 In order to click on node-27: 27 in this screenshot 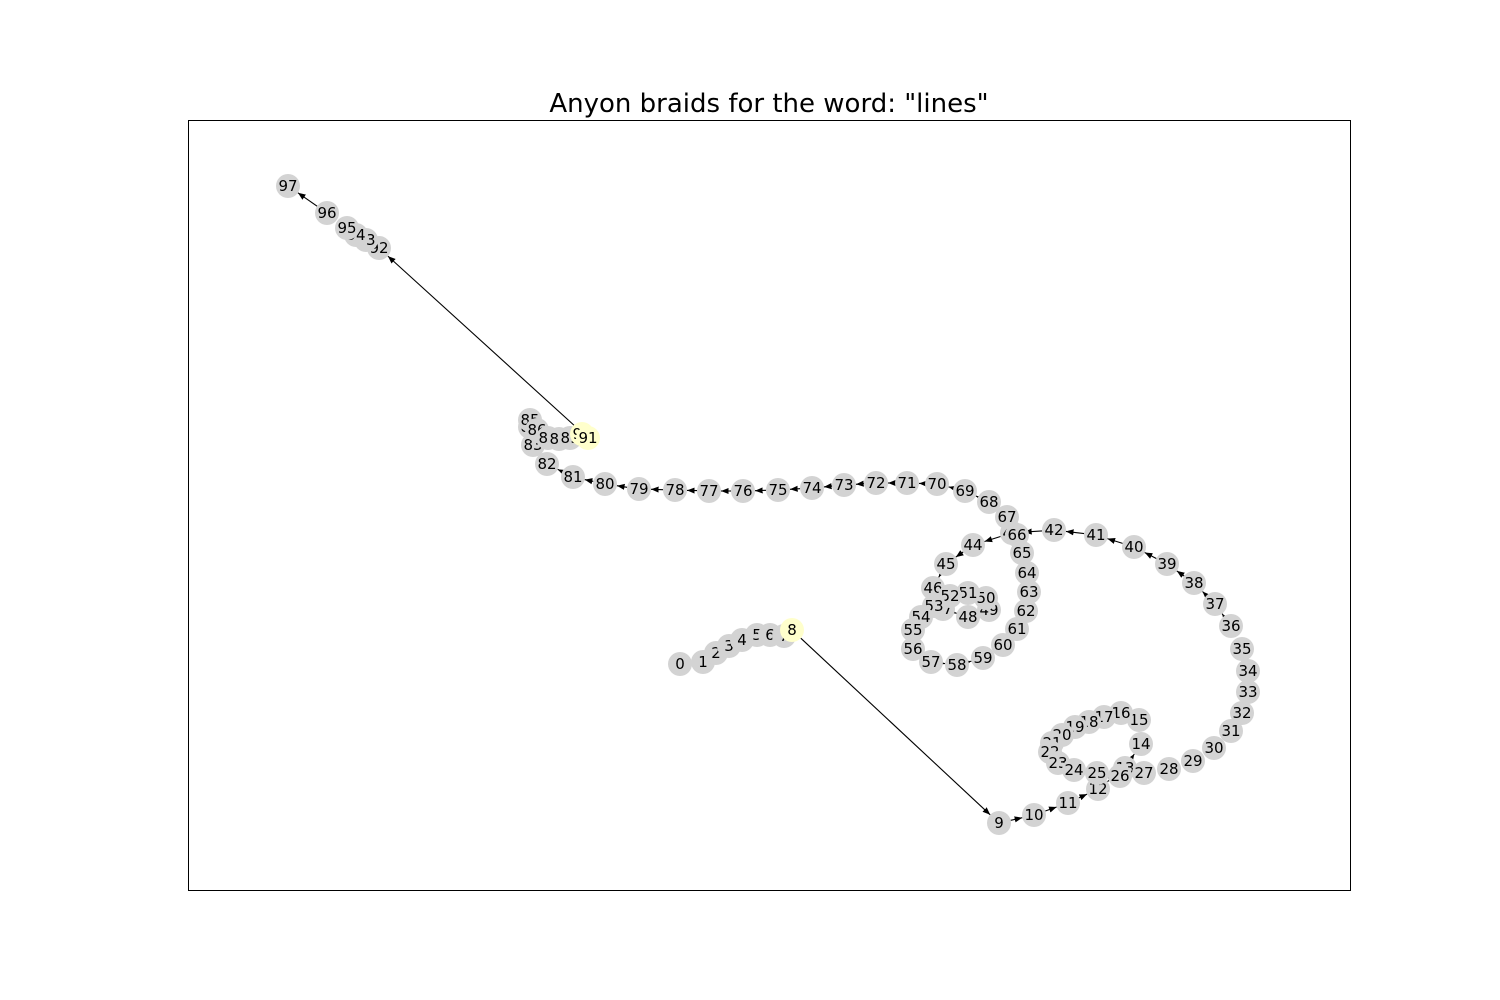, I will do `click(1144, 773)`.